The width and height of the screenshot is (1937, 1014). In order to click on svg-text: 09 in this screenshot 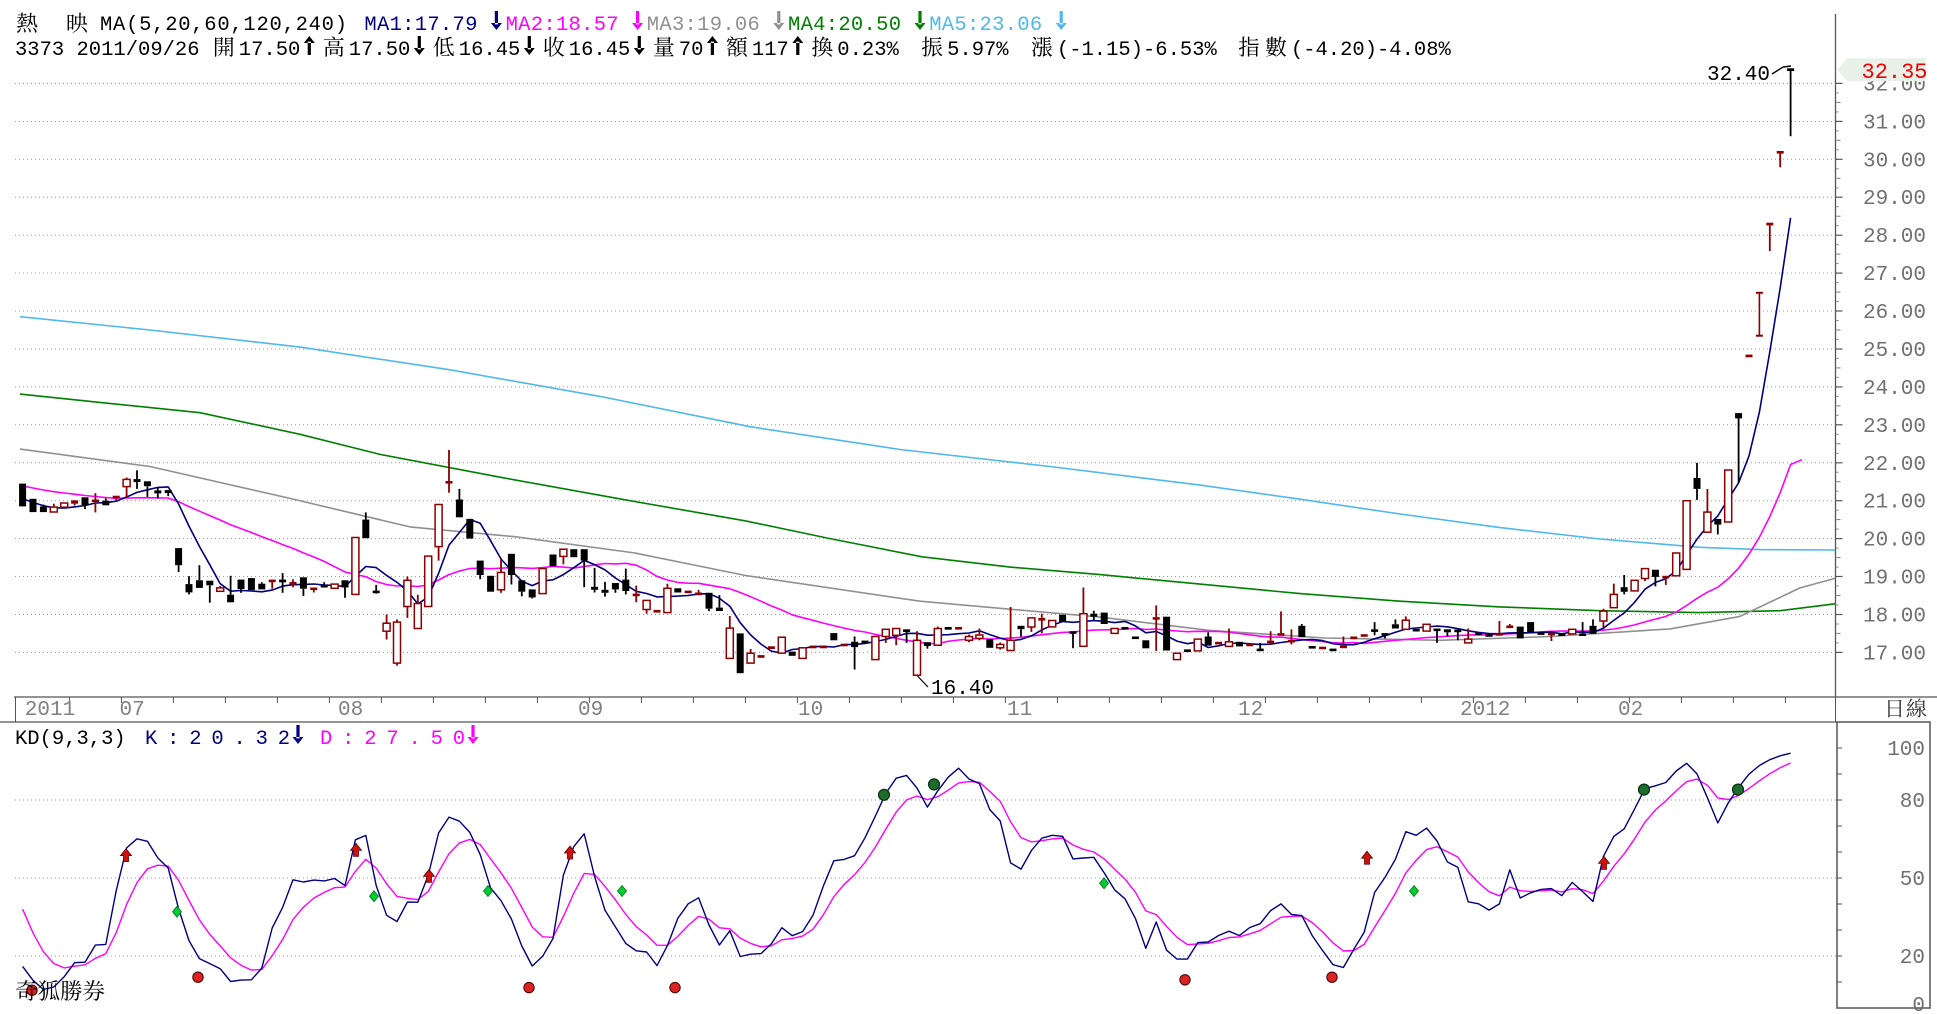, I will do `click(590, 710)`.